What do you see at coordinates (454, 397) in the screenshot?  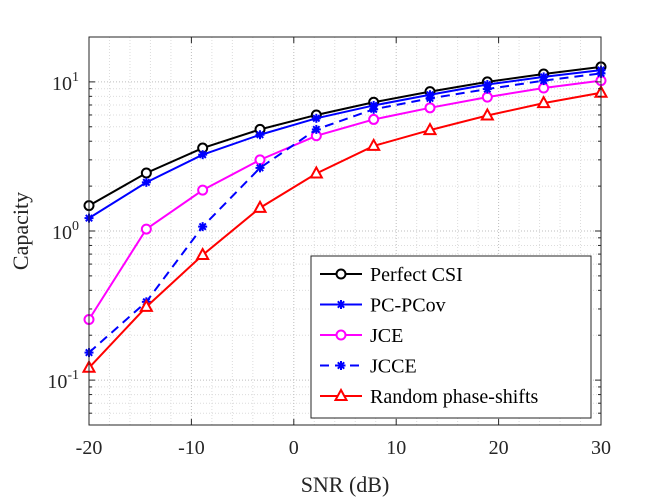 I see `legend-label: Random phase-shifts` at bounding box center [454, 397].